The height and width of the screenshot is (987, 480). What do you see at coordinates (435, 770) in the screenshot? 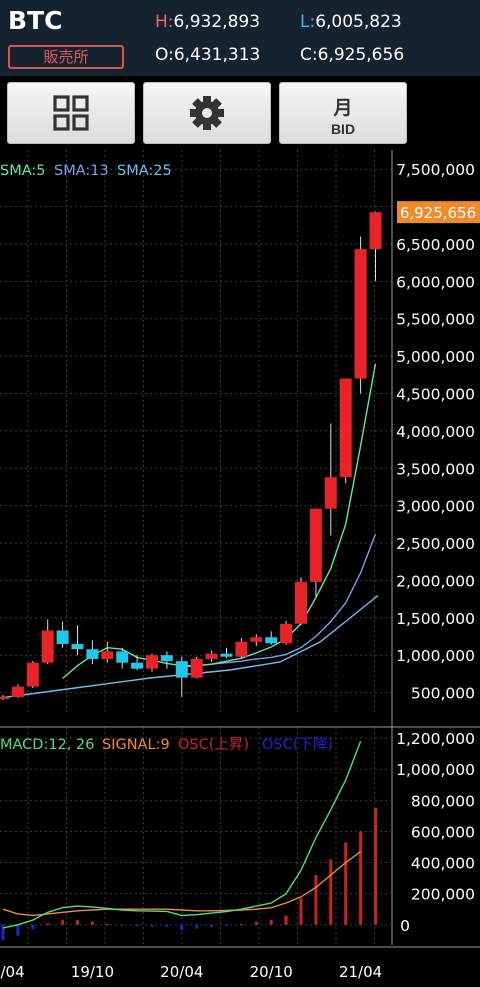
I see `macd-axis-tick-label: 1,000,000` at bounding box center [435, 770].